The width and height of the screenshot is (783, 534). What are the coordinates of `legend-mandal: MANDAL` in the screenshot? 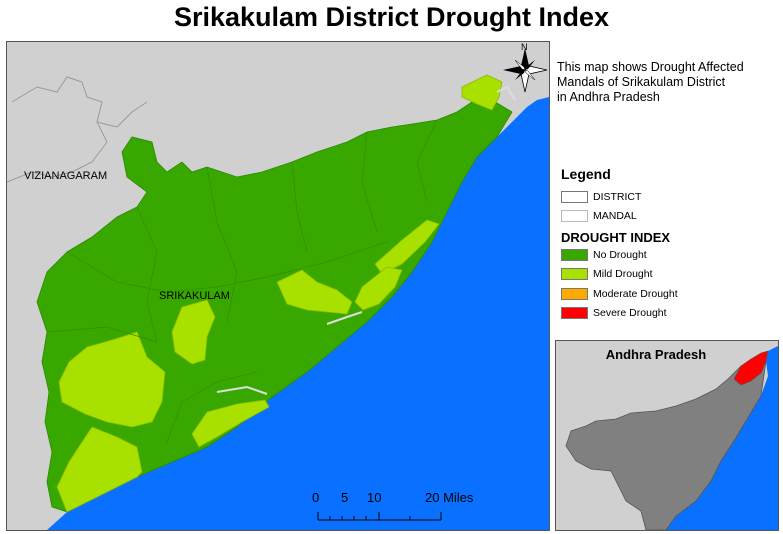 It's located at (599, 216).